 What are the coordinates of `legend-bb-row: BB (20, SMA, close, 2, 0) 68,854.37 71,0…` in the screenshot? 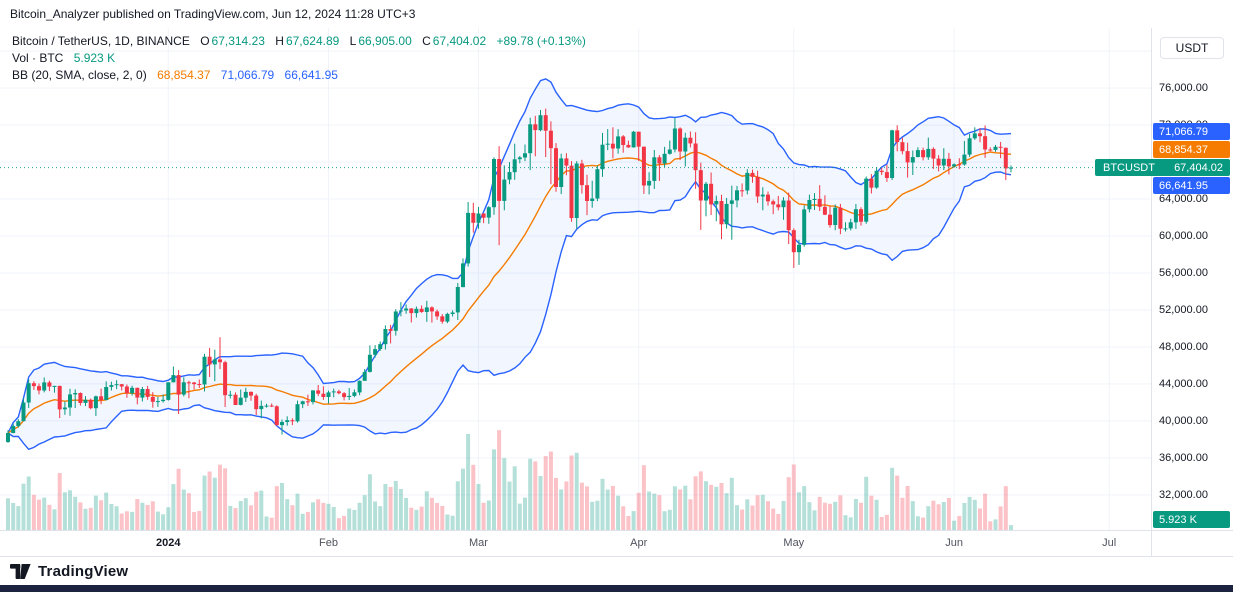 It's located at (302, 75).